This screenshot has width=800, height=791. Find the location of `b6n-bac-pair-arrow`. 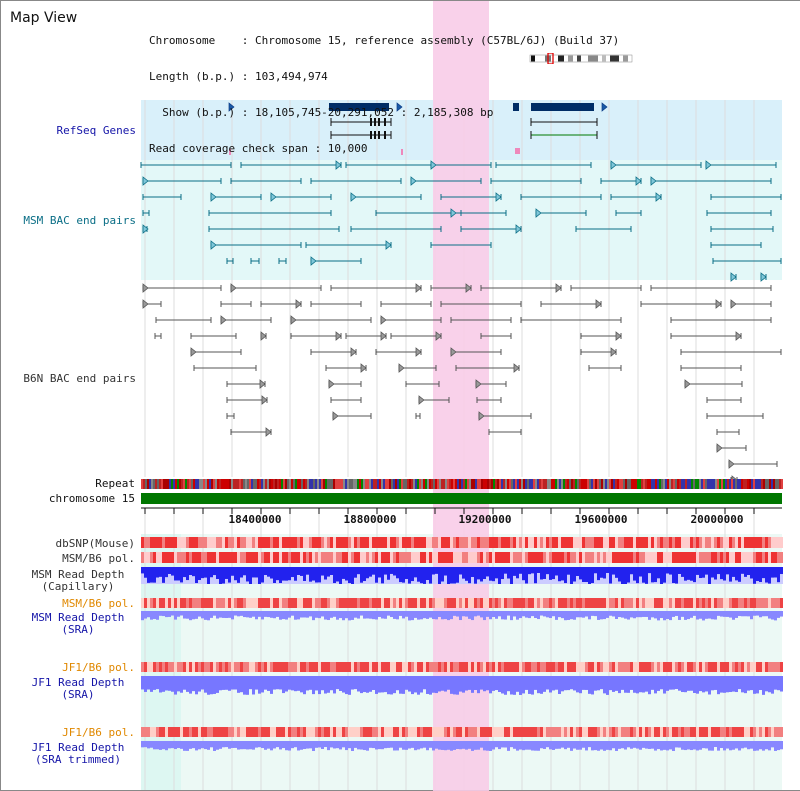

b6n-bac-pair-arrow is located at coordinates (233, 288).